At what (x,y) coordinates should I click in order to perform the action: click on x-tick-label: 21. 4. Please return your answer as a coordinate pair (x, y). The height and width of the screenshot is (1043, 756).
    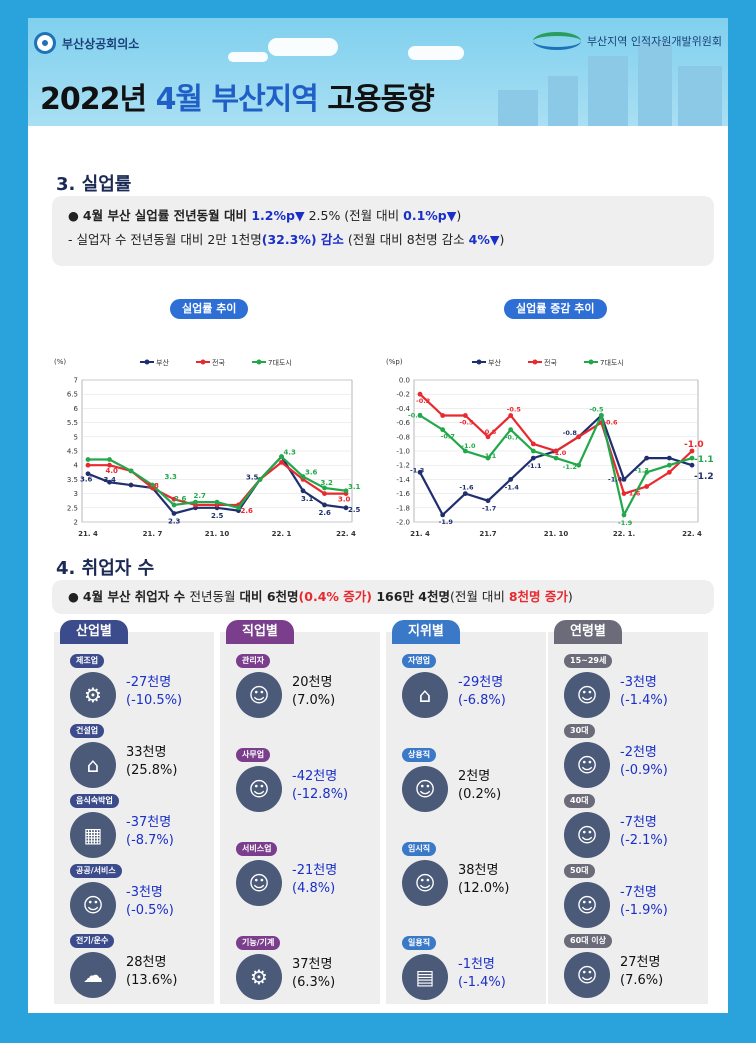
    Looking at the image, I should click on (88, 534).